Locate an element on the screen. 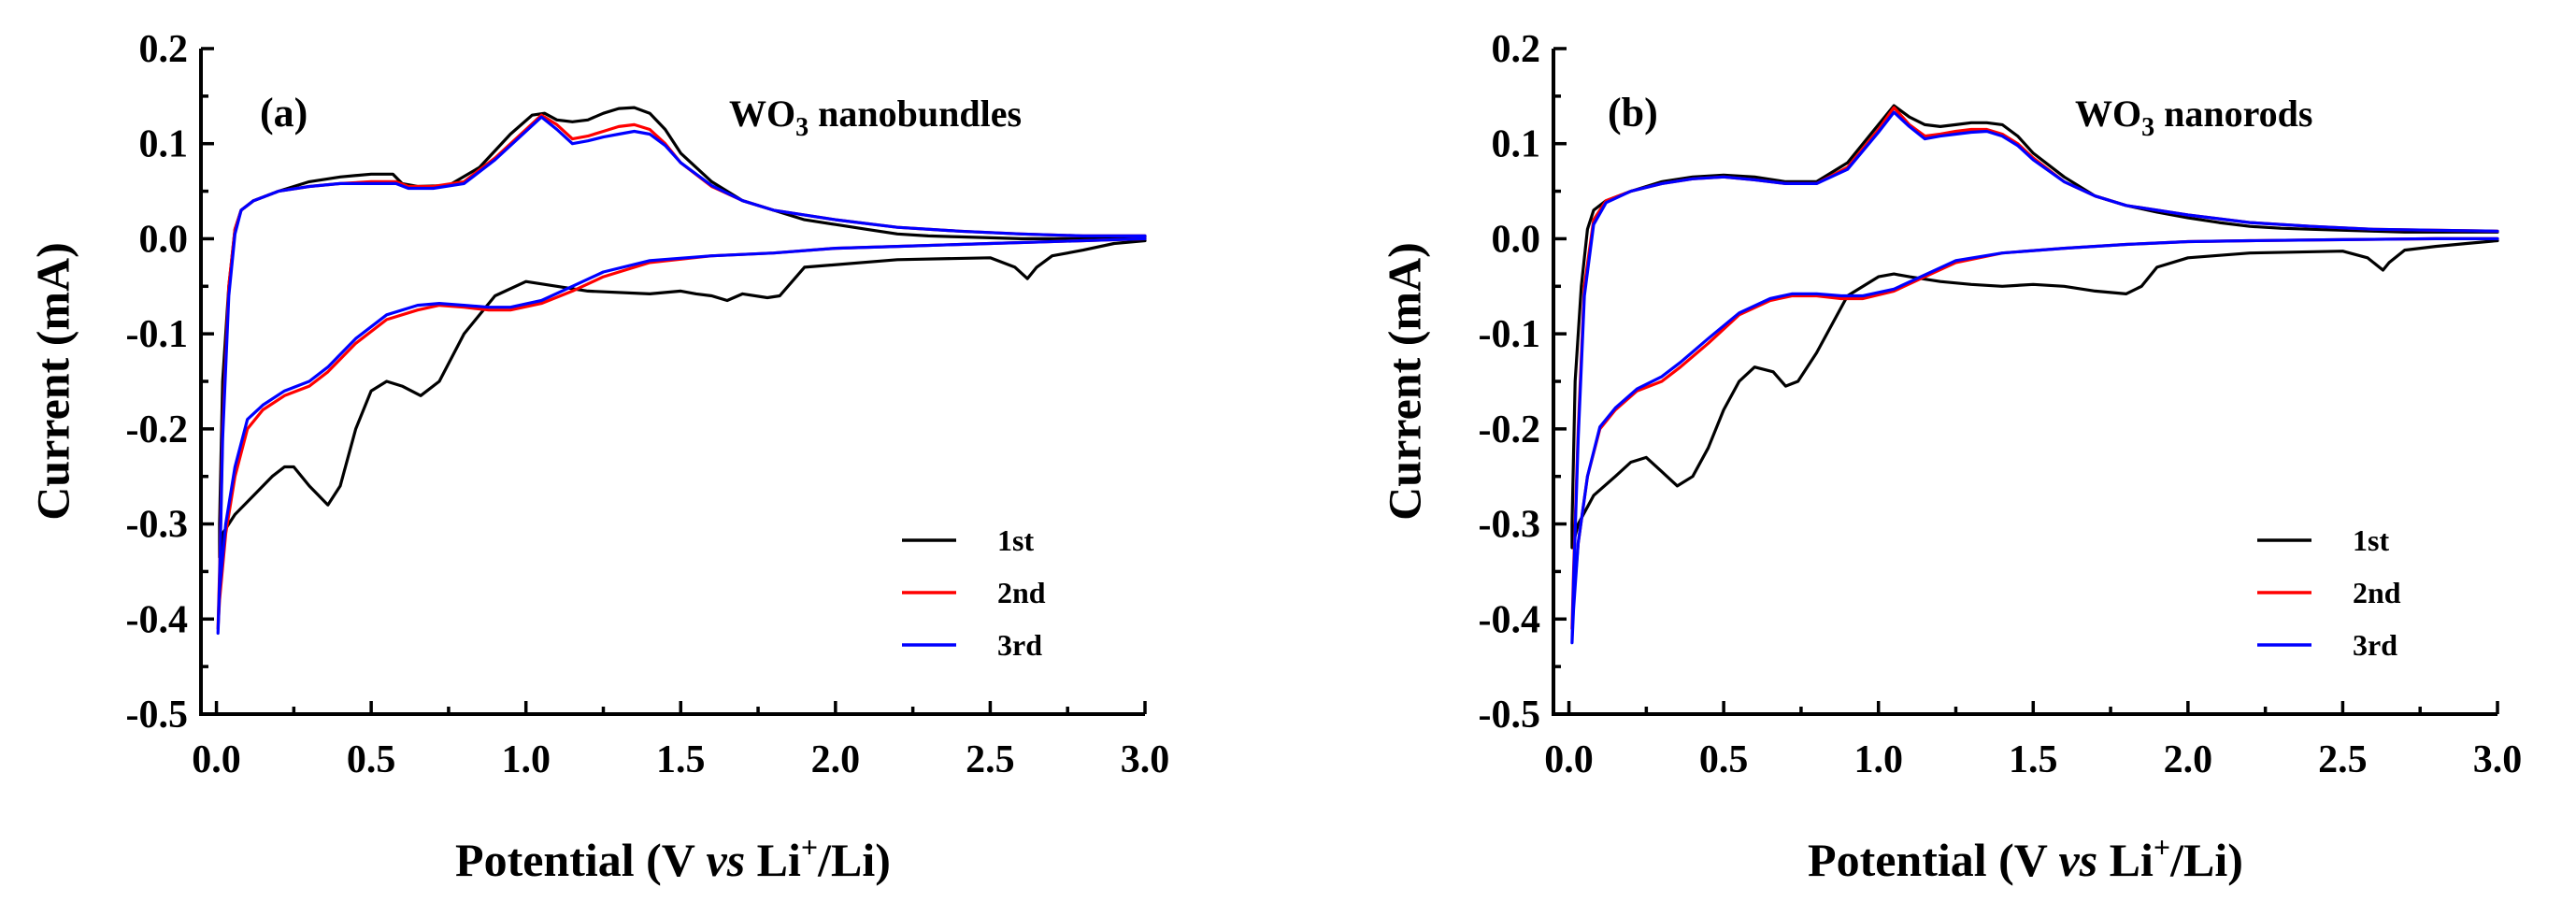  panel-label: (b) is located at coordinates (1633, 113).